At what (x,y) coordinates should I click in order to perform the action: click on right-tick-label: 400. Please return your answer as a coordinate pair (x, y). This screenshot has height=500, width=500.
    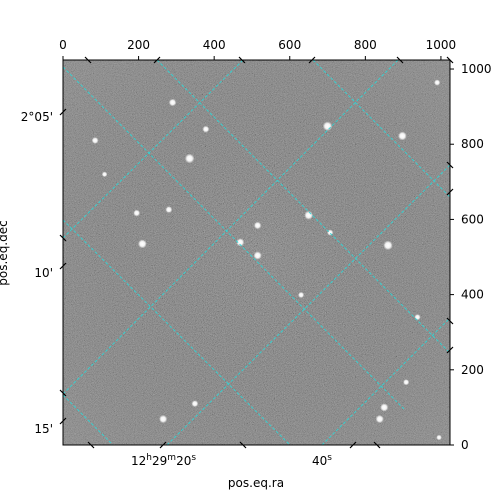
    Looking at the image, I should click on (472, 295).